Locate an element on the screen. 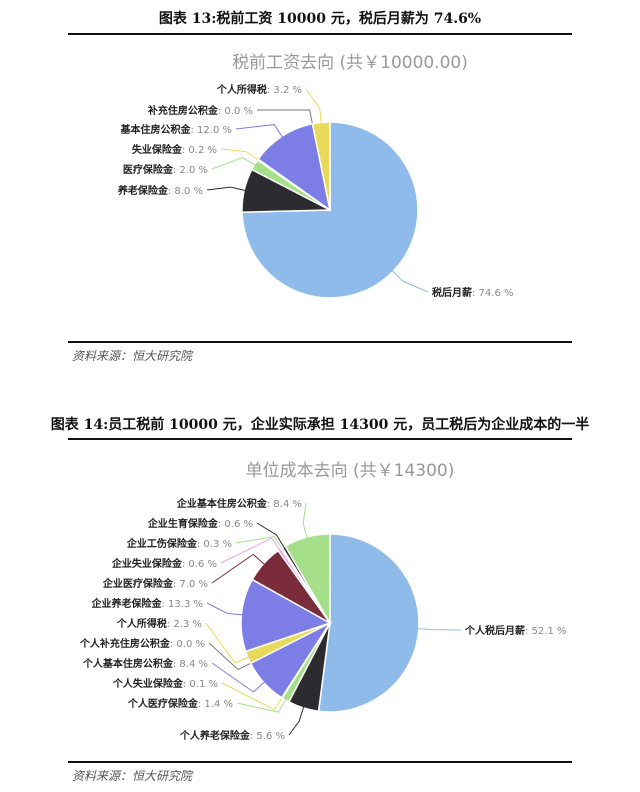 This screenshot has width=640, height=792. chart-title: 单位成本去向 (共￥14300) is located at coordinates (350, 471).